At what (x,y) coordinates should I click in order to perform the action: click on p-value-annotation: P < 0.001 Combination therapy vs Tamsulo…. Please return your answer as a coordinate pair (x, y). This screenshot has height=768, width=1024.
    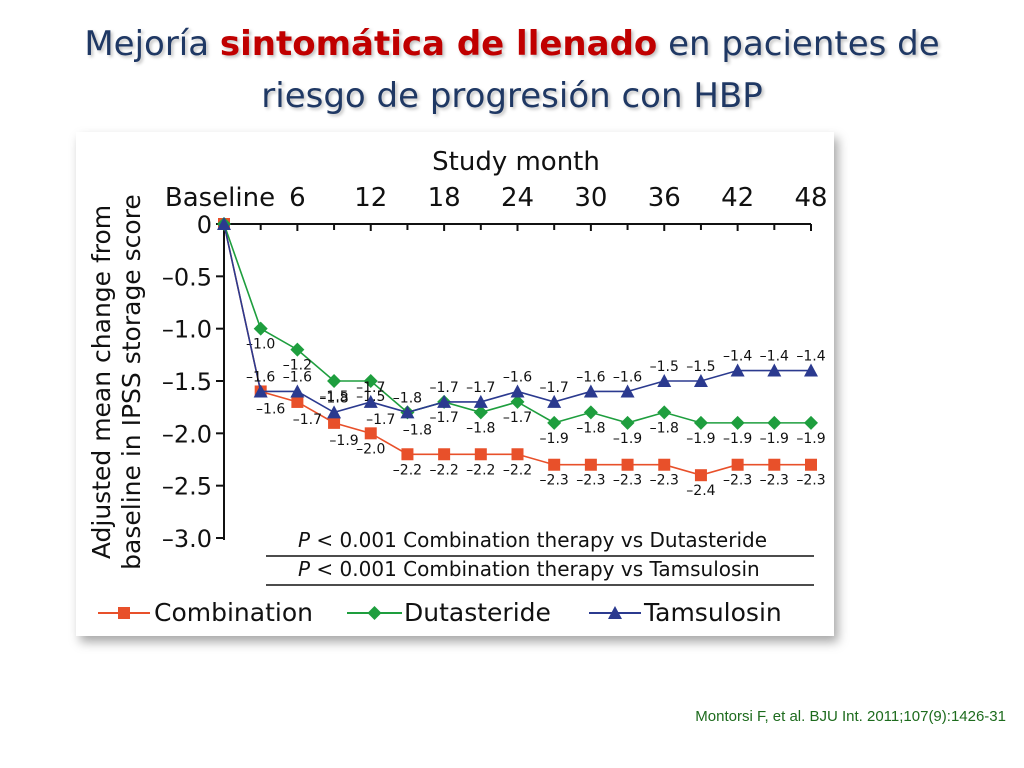
    Looking at the image, I should click on (529, 569).